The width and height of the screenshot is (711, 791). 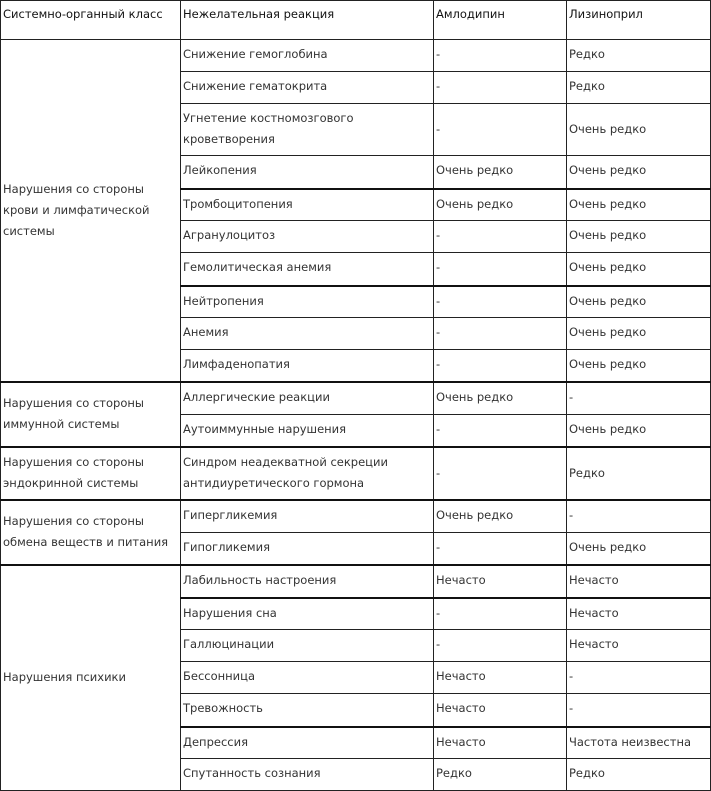 What do you see at coordinates (307, 430) in the screenshot?
I see `reaction-cell: Аутоиммунные нарушения` at bounding box center [307, 430].